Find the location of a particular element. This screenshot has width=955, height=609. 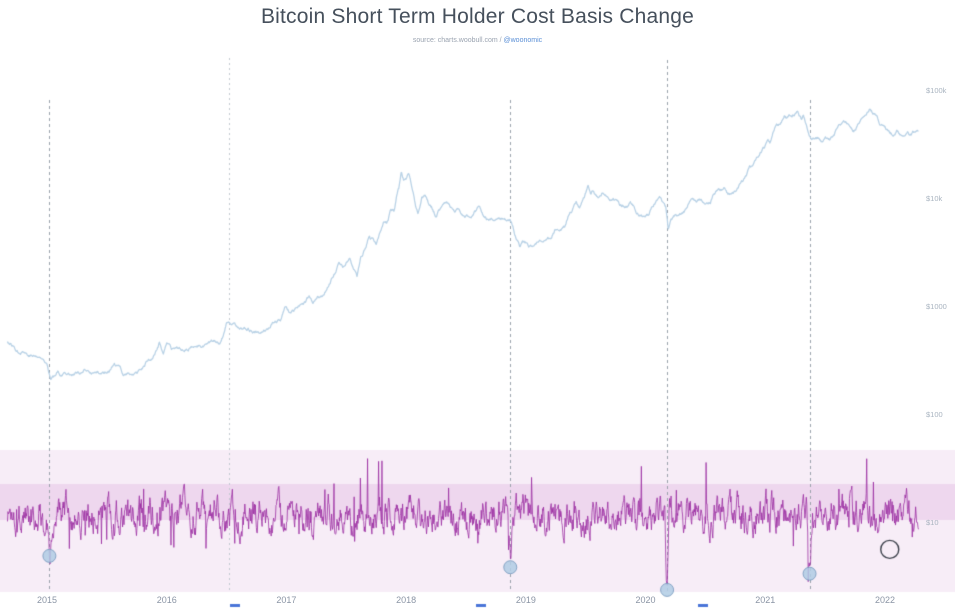

x-axis: 2015 2016 2017 2018 2019 2020 2021 2022 is located at coordinates (477, 602).